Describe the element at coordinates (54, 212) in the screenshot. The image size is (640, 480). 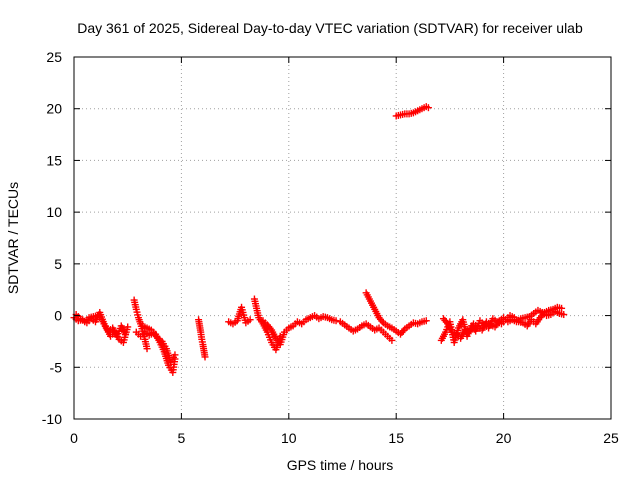
I see `y-tick-label: 10` at that location.